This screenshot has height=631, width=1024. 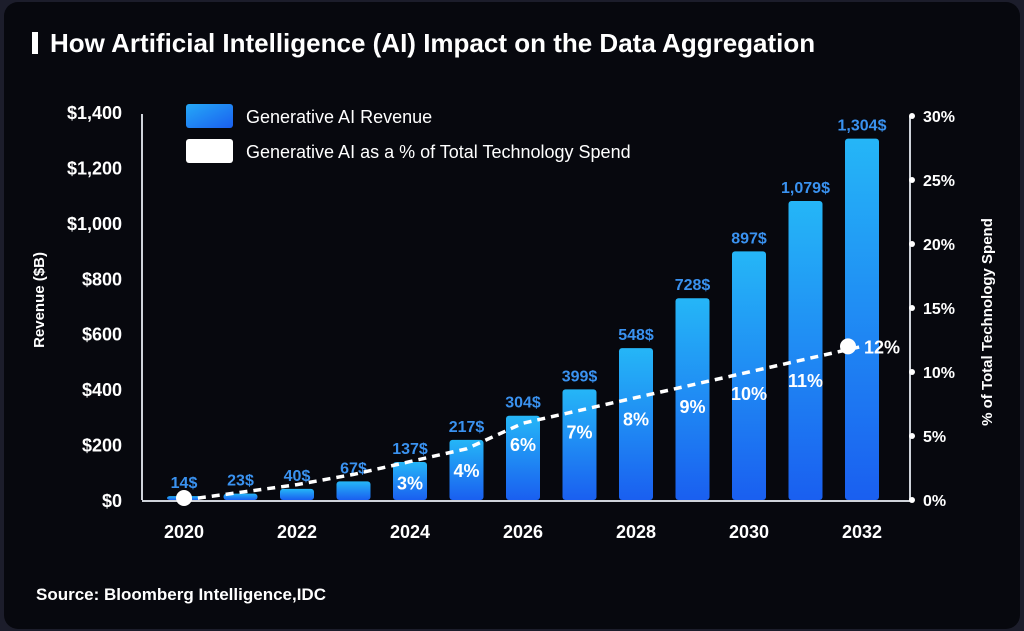 I want to click on y2-tick-label: 30%, so click(x=939, y=117).